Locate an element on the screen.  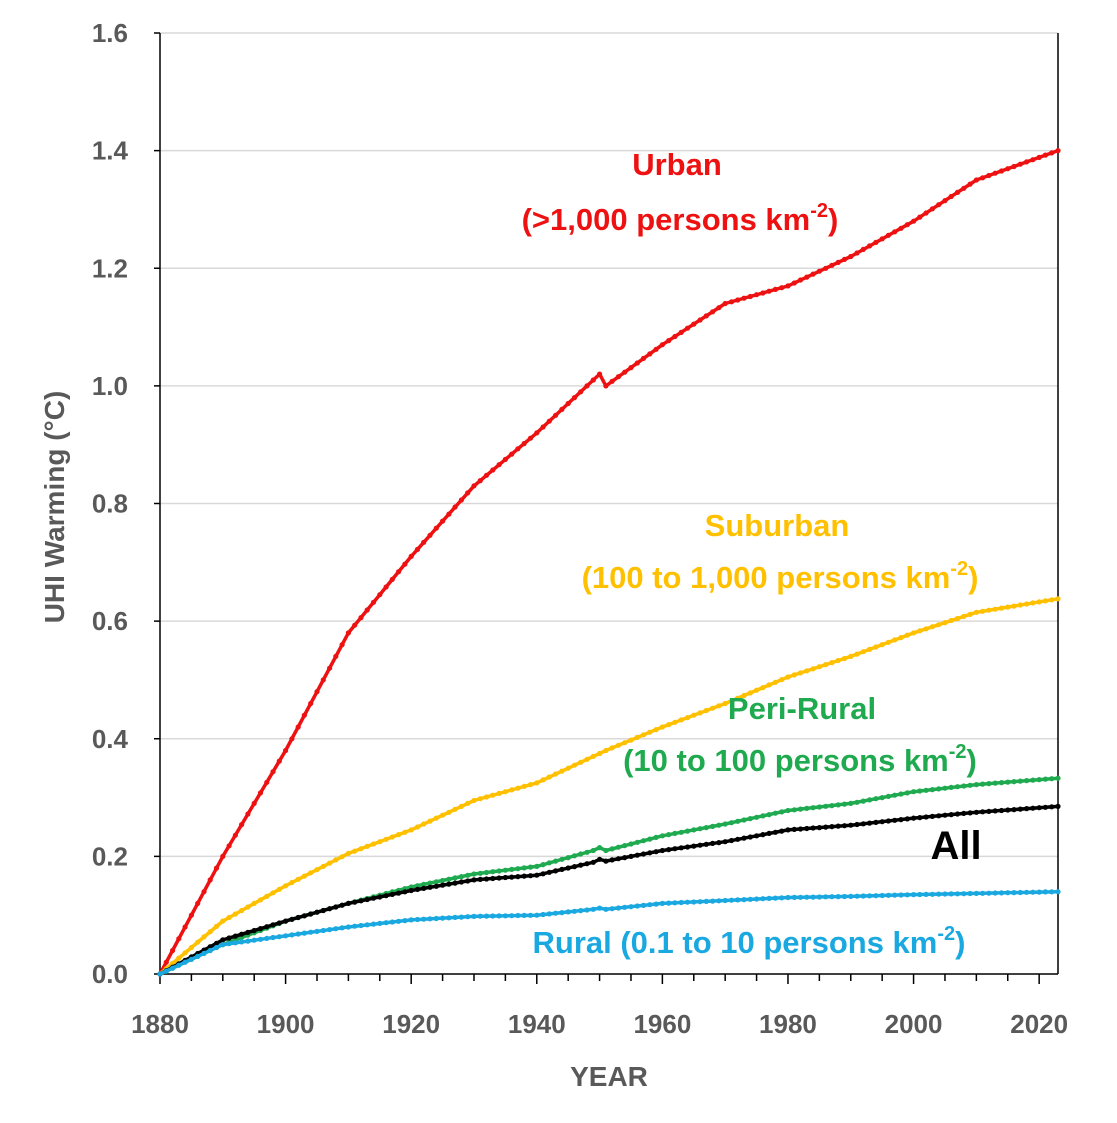
x-tick-label-0: 1880 is located at coordinates (160, 1024).